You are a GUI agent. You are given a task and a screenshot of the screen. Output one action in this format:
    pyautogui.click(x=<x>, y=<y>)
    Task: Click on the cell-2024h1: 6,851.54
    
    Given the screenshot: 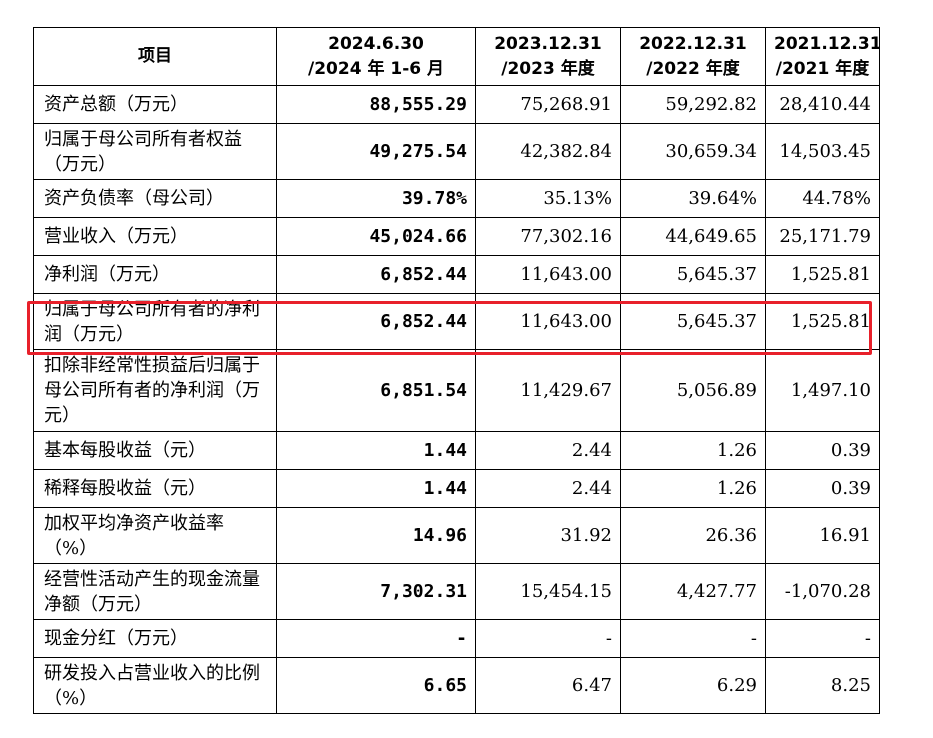 What is the action you would take?
    pyautogui.click(x=376, y=390)
    